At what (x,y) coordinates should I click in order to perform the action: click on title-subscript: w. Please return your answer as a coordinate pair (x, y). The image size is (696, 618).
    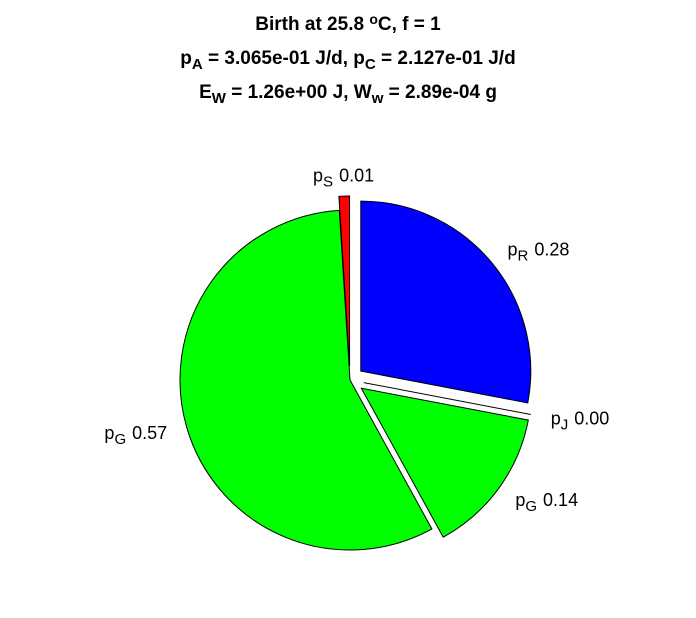
    Looking at the image, I should click on (377, 98).